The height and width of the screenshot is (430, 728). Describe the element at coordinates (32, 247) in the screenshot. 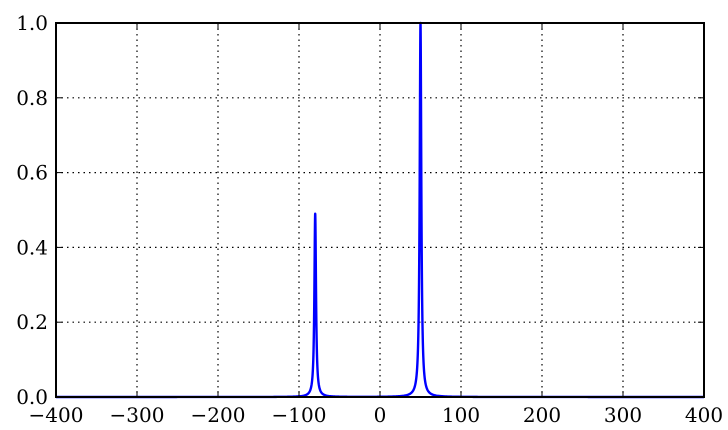

I see `y-tick-label: 0.4` at that location.